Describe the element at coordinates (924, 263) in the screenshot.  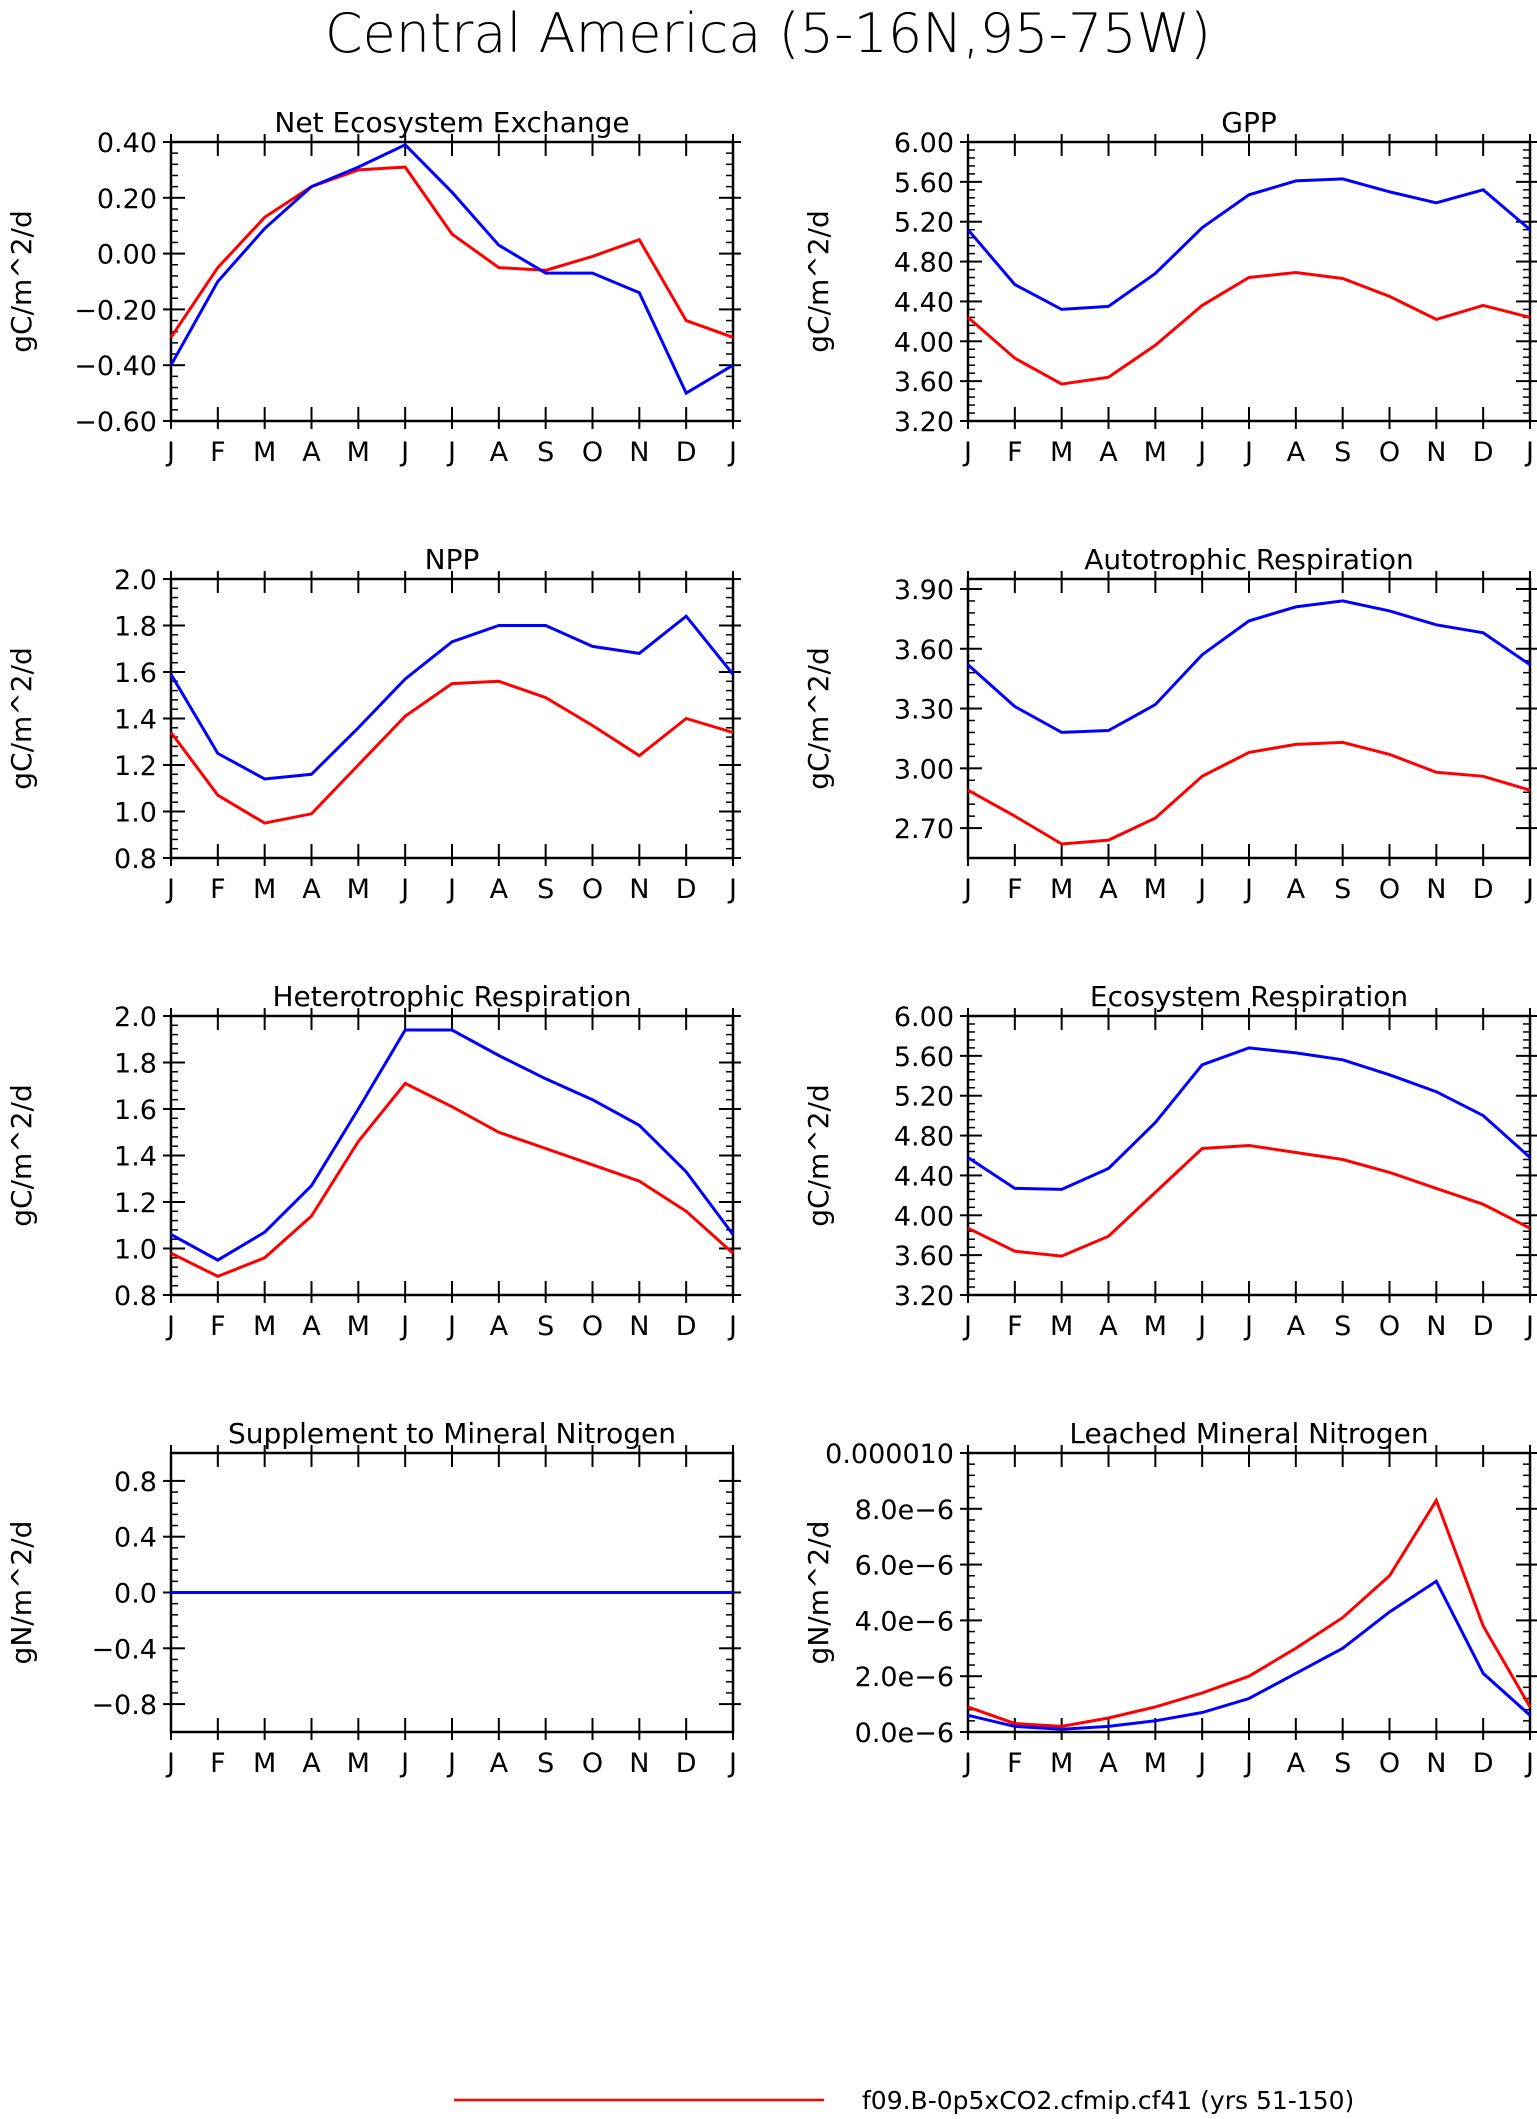
I see `y-tick-label: 4.80` at that location.